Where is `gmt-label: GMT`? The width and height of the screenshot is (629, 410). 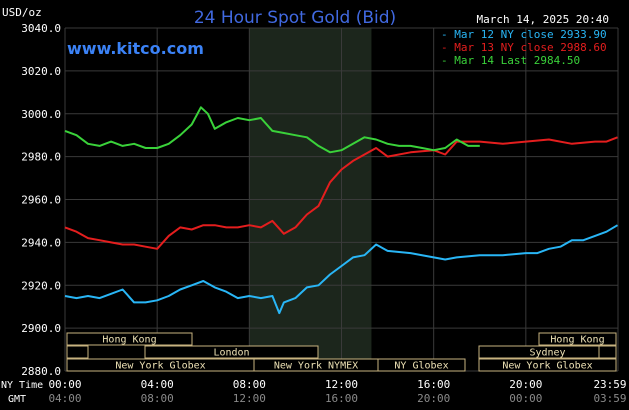
gmt-label: GMT is located at coordinates (17, 399).